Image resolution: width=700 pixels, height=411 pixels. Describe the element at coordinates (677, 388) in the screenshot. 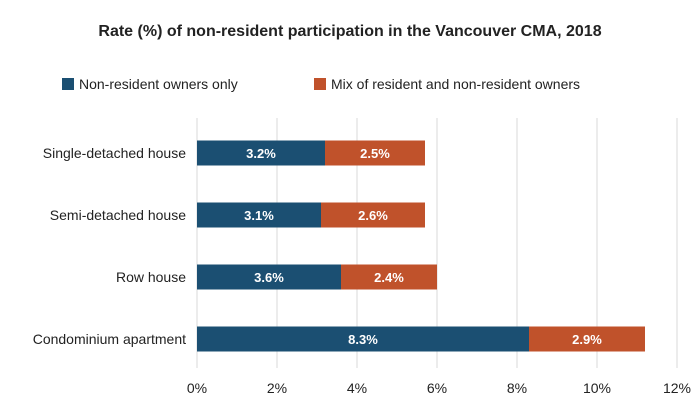

I see `x-tick-label: 12%` at that location.